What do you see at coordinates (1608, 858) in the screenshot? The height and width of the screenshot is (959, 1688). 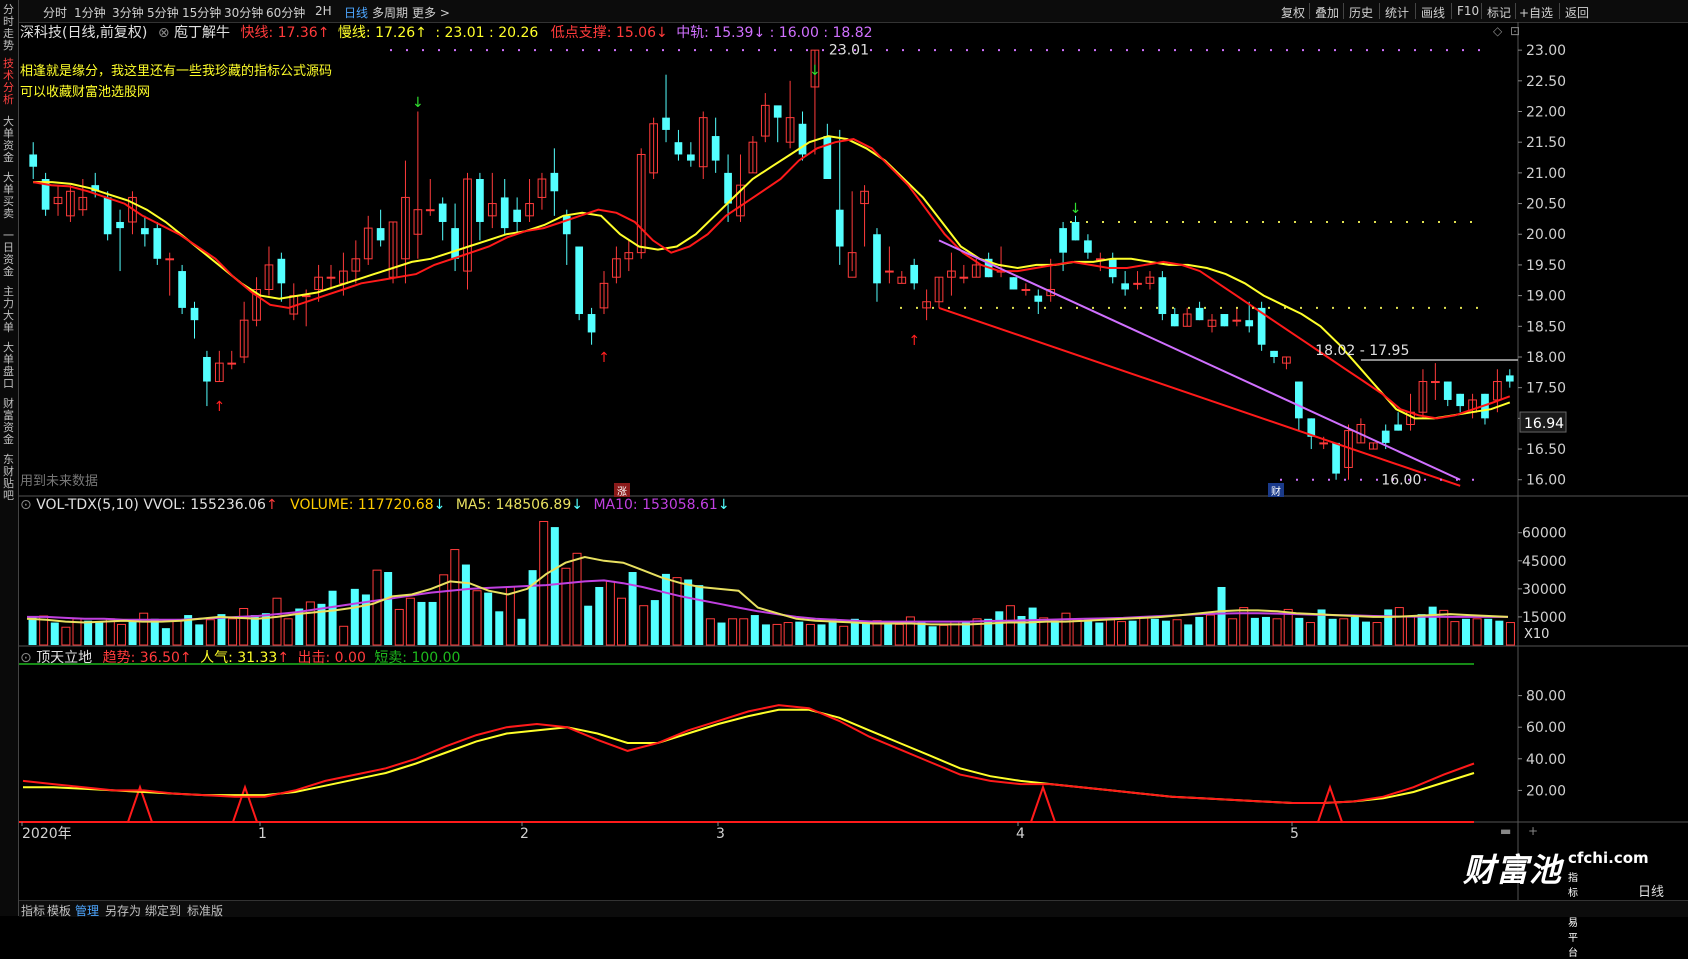 I see `watermark-url: cfchi.com` at bounding box center [1608, 858].